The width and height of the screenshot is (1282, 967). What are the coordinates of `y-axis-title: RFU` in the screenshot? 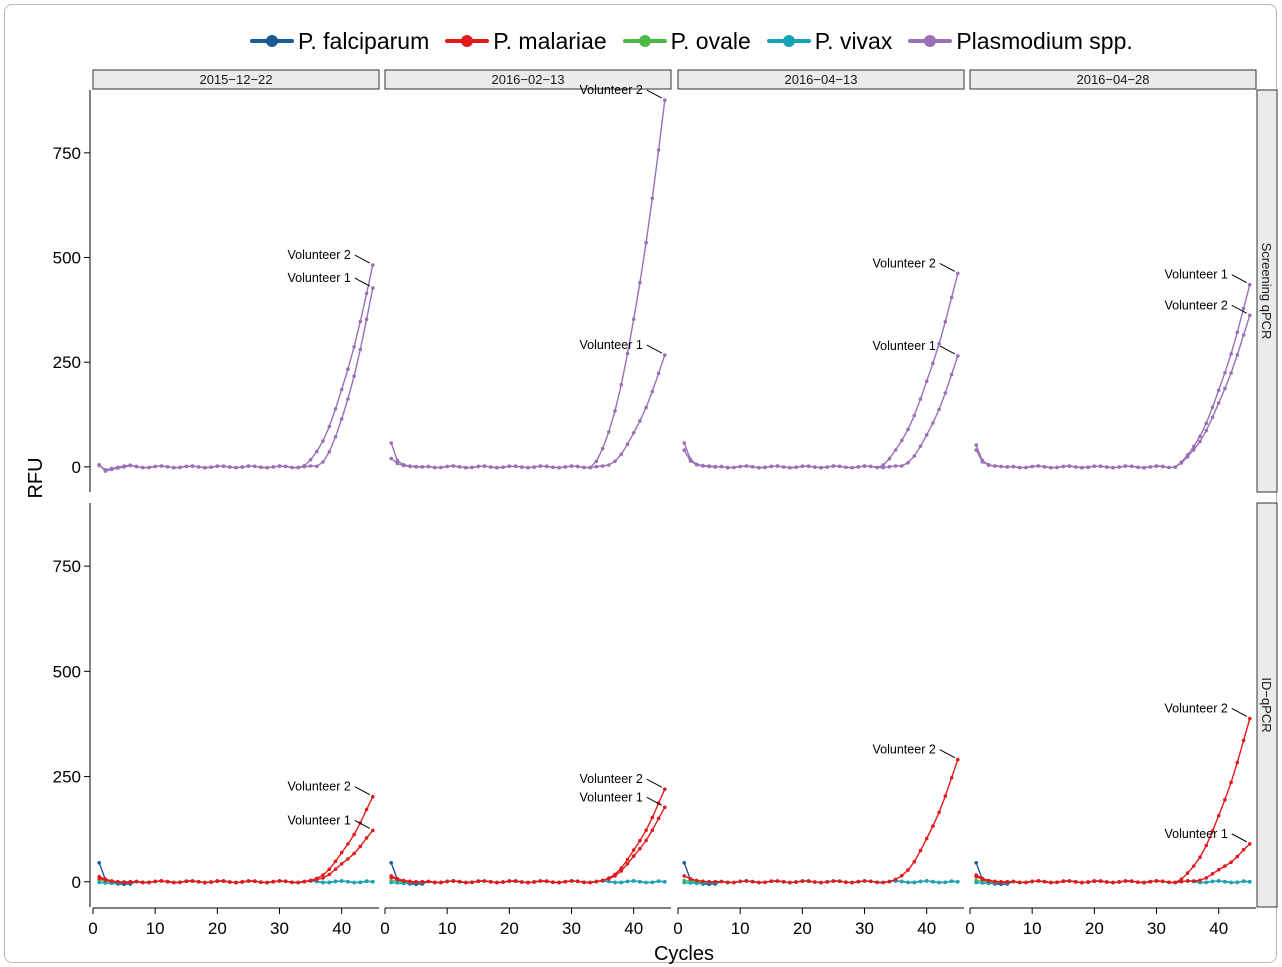 It's located at (36, 477).